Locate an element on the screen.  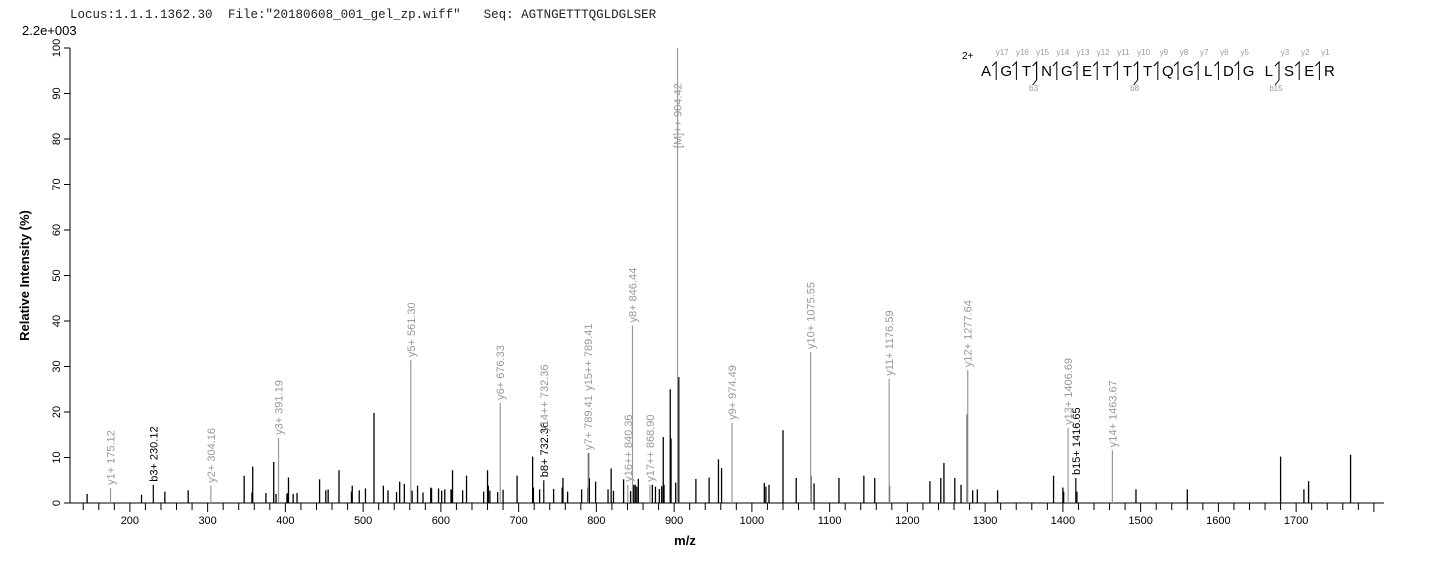
file-text: File:"20180608_001_gel_zp.wiff" is located at coordinates (344, 15).